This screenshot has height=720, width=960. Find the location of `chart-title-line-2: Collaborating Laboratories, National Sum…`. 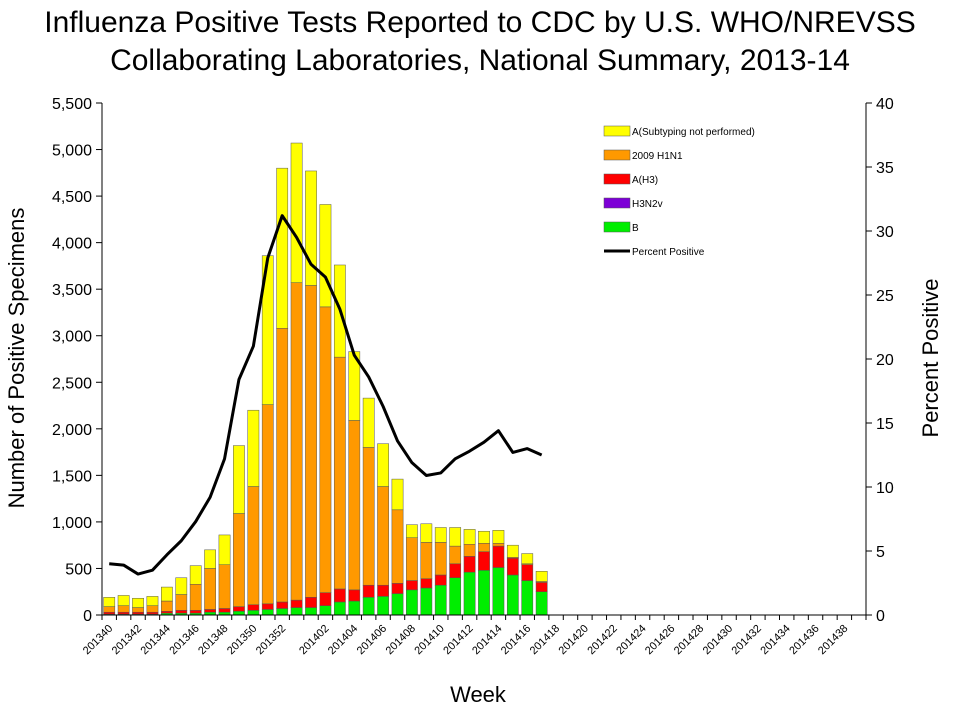

chart-title-line-2: Collaborating Laboratories, National Sum… is located at coordinates (480, 60).